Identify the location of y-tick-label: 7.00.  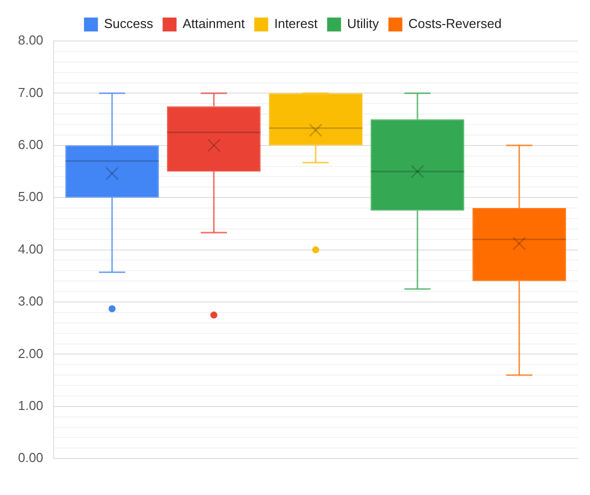
(31, 92).